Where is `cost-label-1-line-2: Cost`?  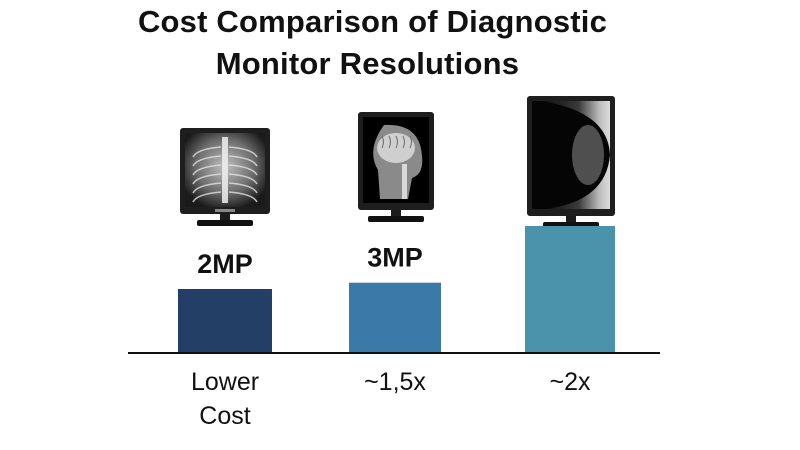
cost-label-1-line-2: Cost is located at coordinates (224, 416).